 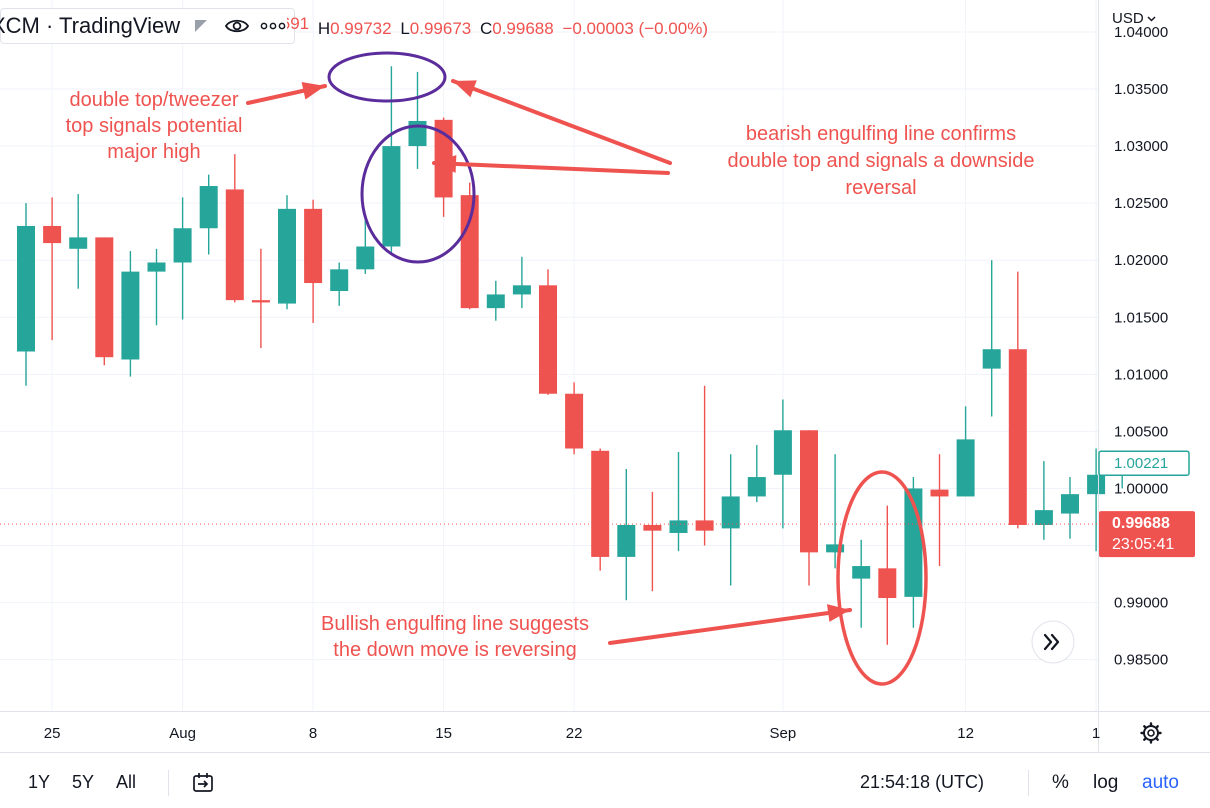 I want to click on eye-icon, so click(x=237, y=26).